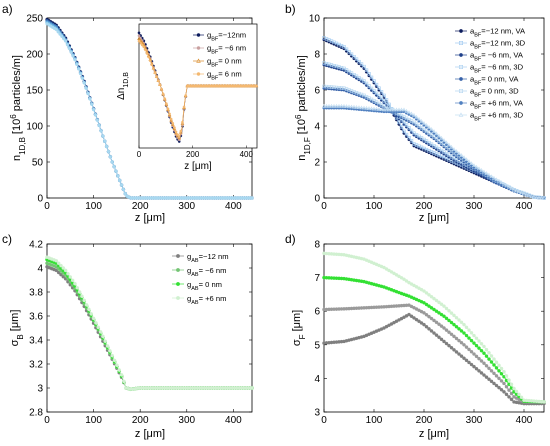 The width and height of the screenshot is (550, 446). I want to click on x-tick-label: 0, so click(324, 206).